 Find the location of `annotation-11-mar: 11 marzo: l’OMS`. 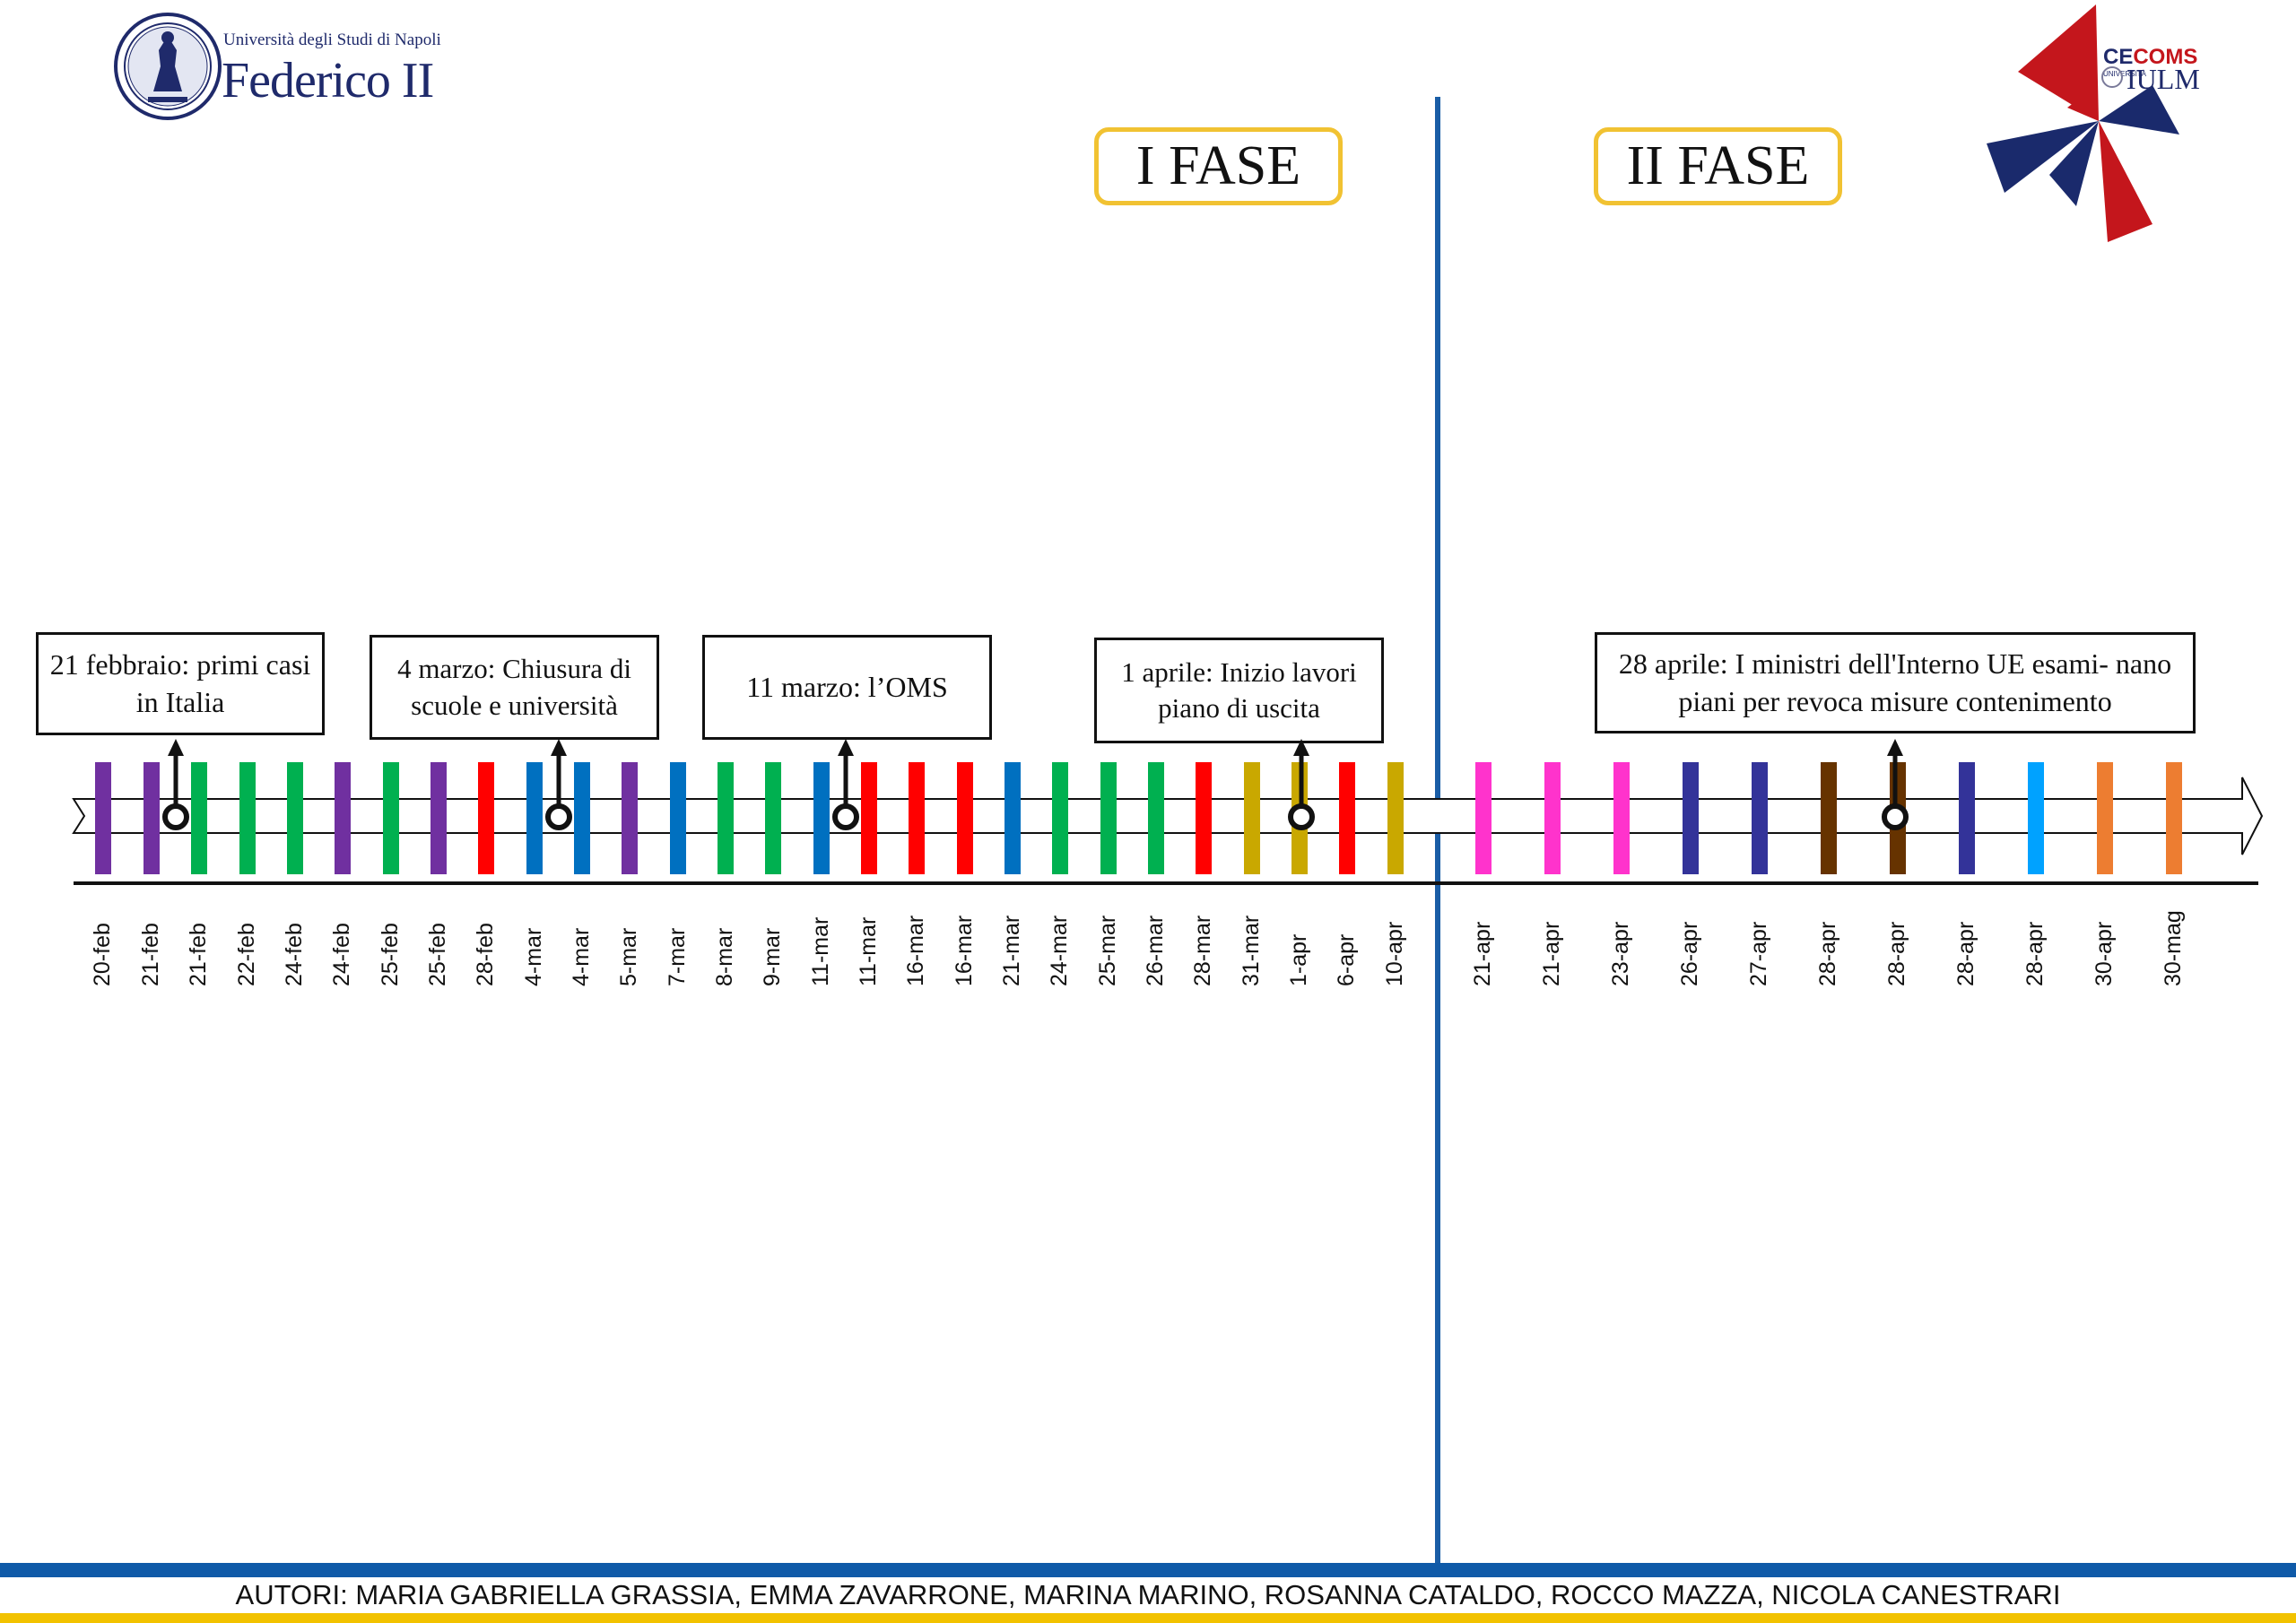

annotation-11-mar: 11 marzo: l’OMS is located at coordinates (847, 687).